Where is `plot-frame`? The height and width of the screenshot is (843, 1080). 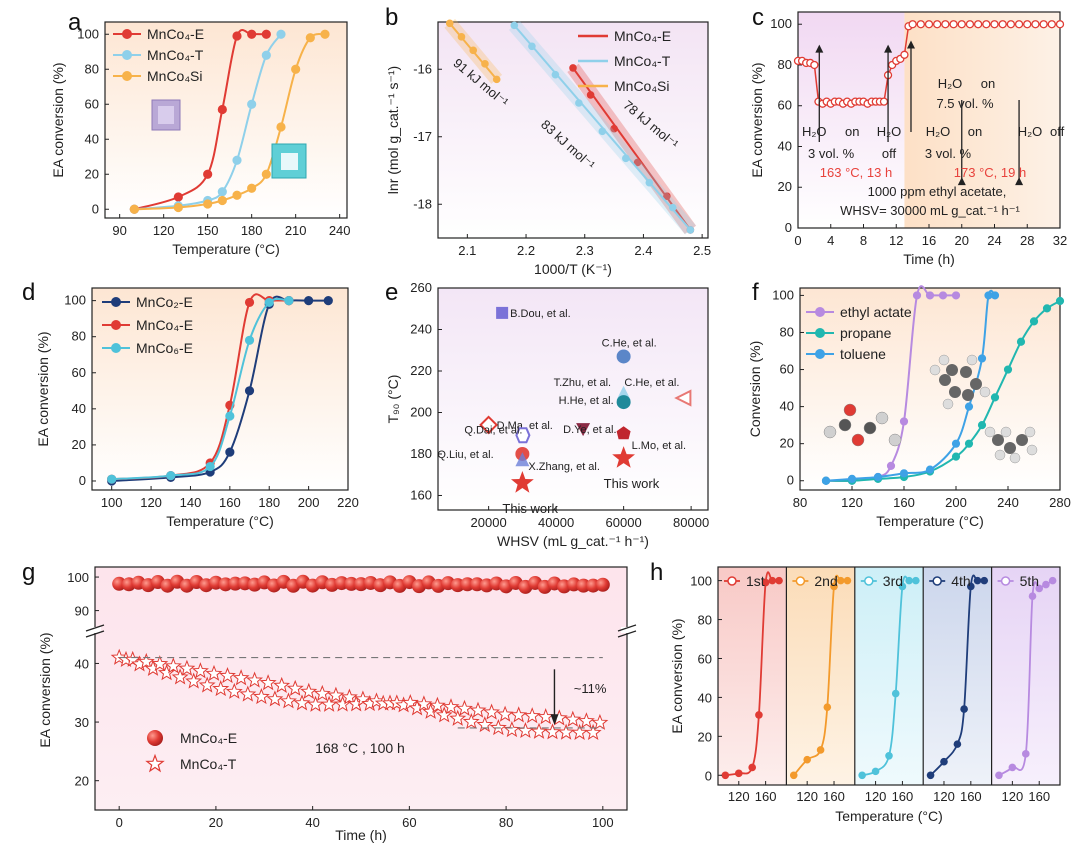
plot-frame is located at coordinates (573, 399).